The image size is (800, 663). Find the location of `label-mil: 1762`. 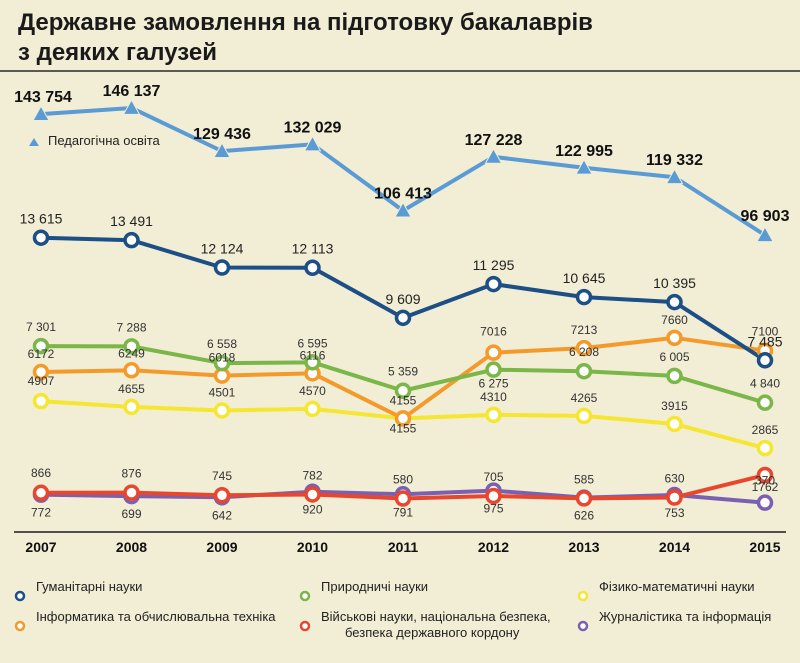

label-mil: 1762 is located at coordinates (765, 487).